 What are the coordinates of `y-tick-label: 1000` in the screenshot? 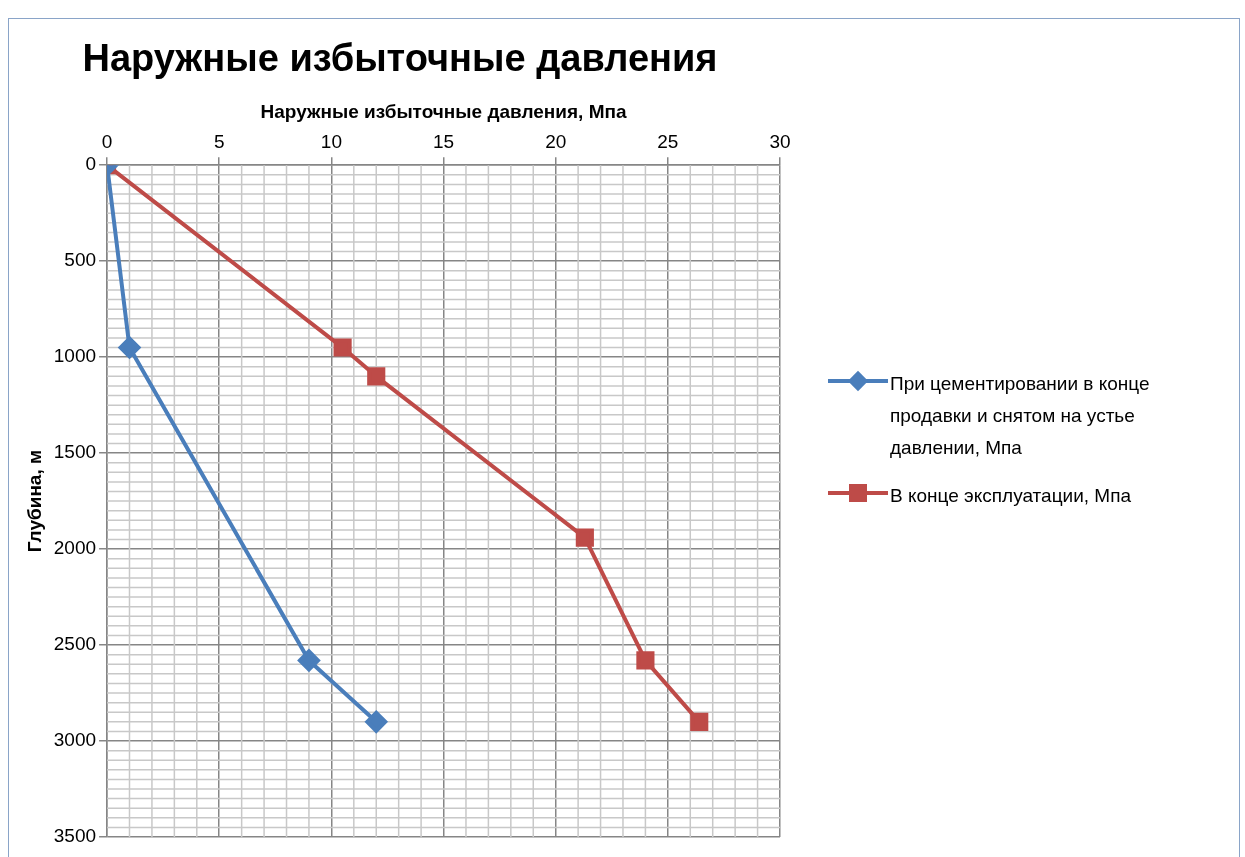 It's located at (75, 356).